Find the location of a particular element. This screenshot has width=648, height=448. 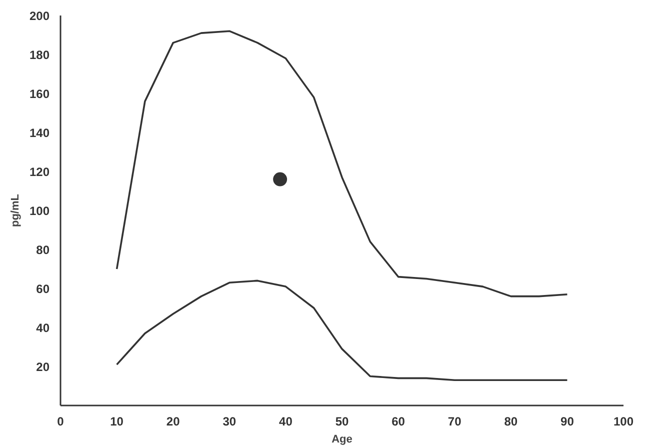

y-tick-label: 140 is located at coordinates (39, 133).